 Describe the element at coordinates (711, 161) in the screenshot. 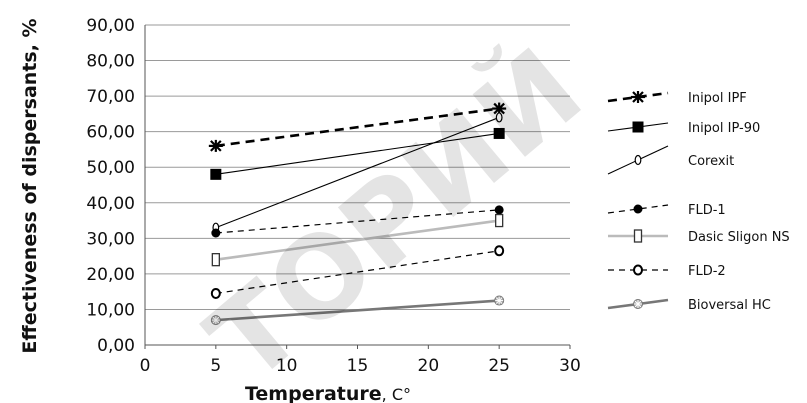

I see `legend-label: Corexit` at that location.